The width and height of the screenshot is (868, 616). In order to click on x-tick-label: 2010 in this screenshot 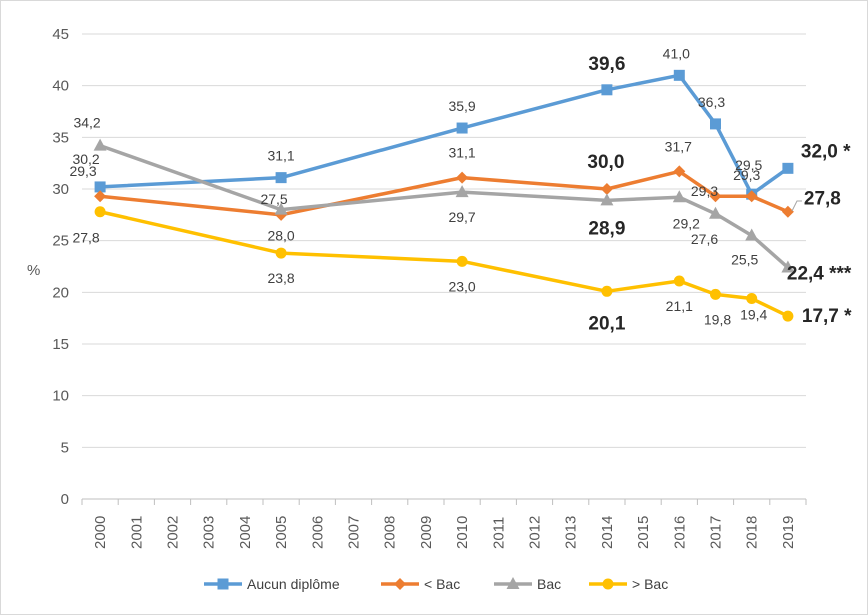, I will do `click(462, 532)`.